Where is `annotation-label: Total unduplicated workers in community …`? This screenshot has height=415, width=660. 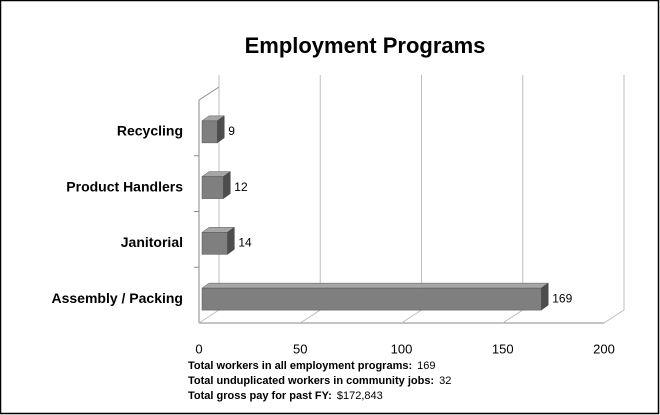
annotation-label: Total unduplicated workers in community … is located at coordinates (311, 381).